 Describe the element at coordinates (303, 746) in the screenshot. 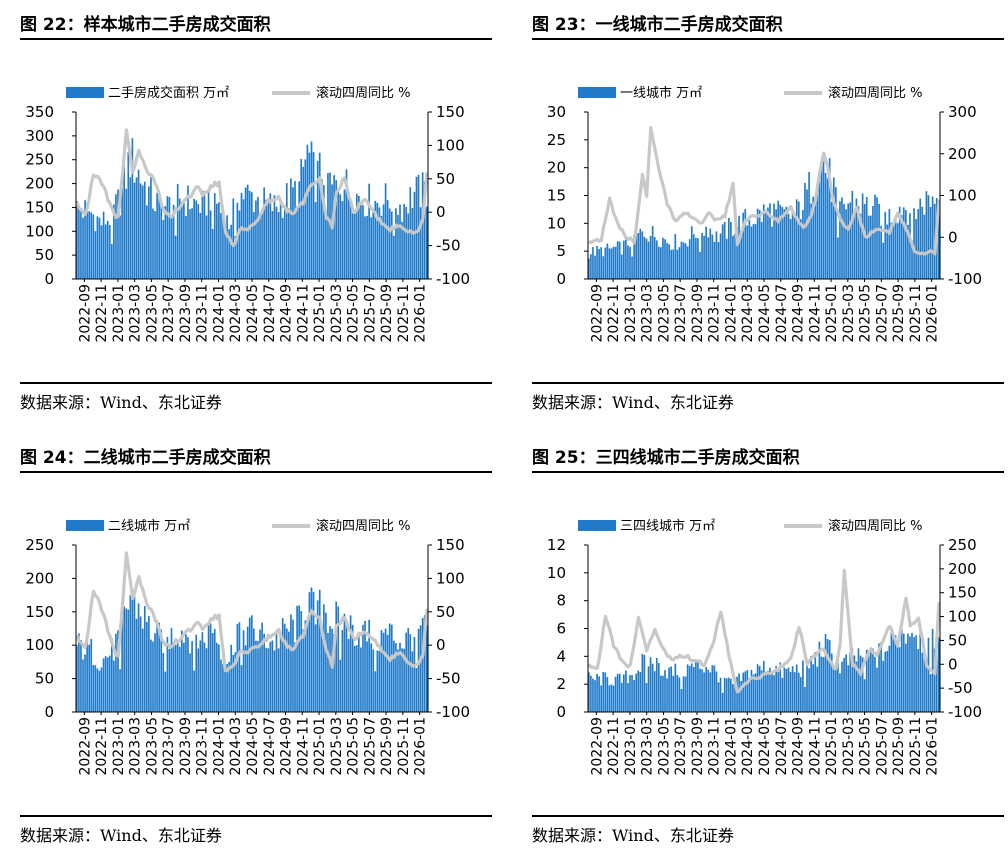

I see `x-tick-label: 2024-11` at that location.